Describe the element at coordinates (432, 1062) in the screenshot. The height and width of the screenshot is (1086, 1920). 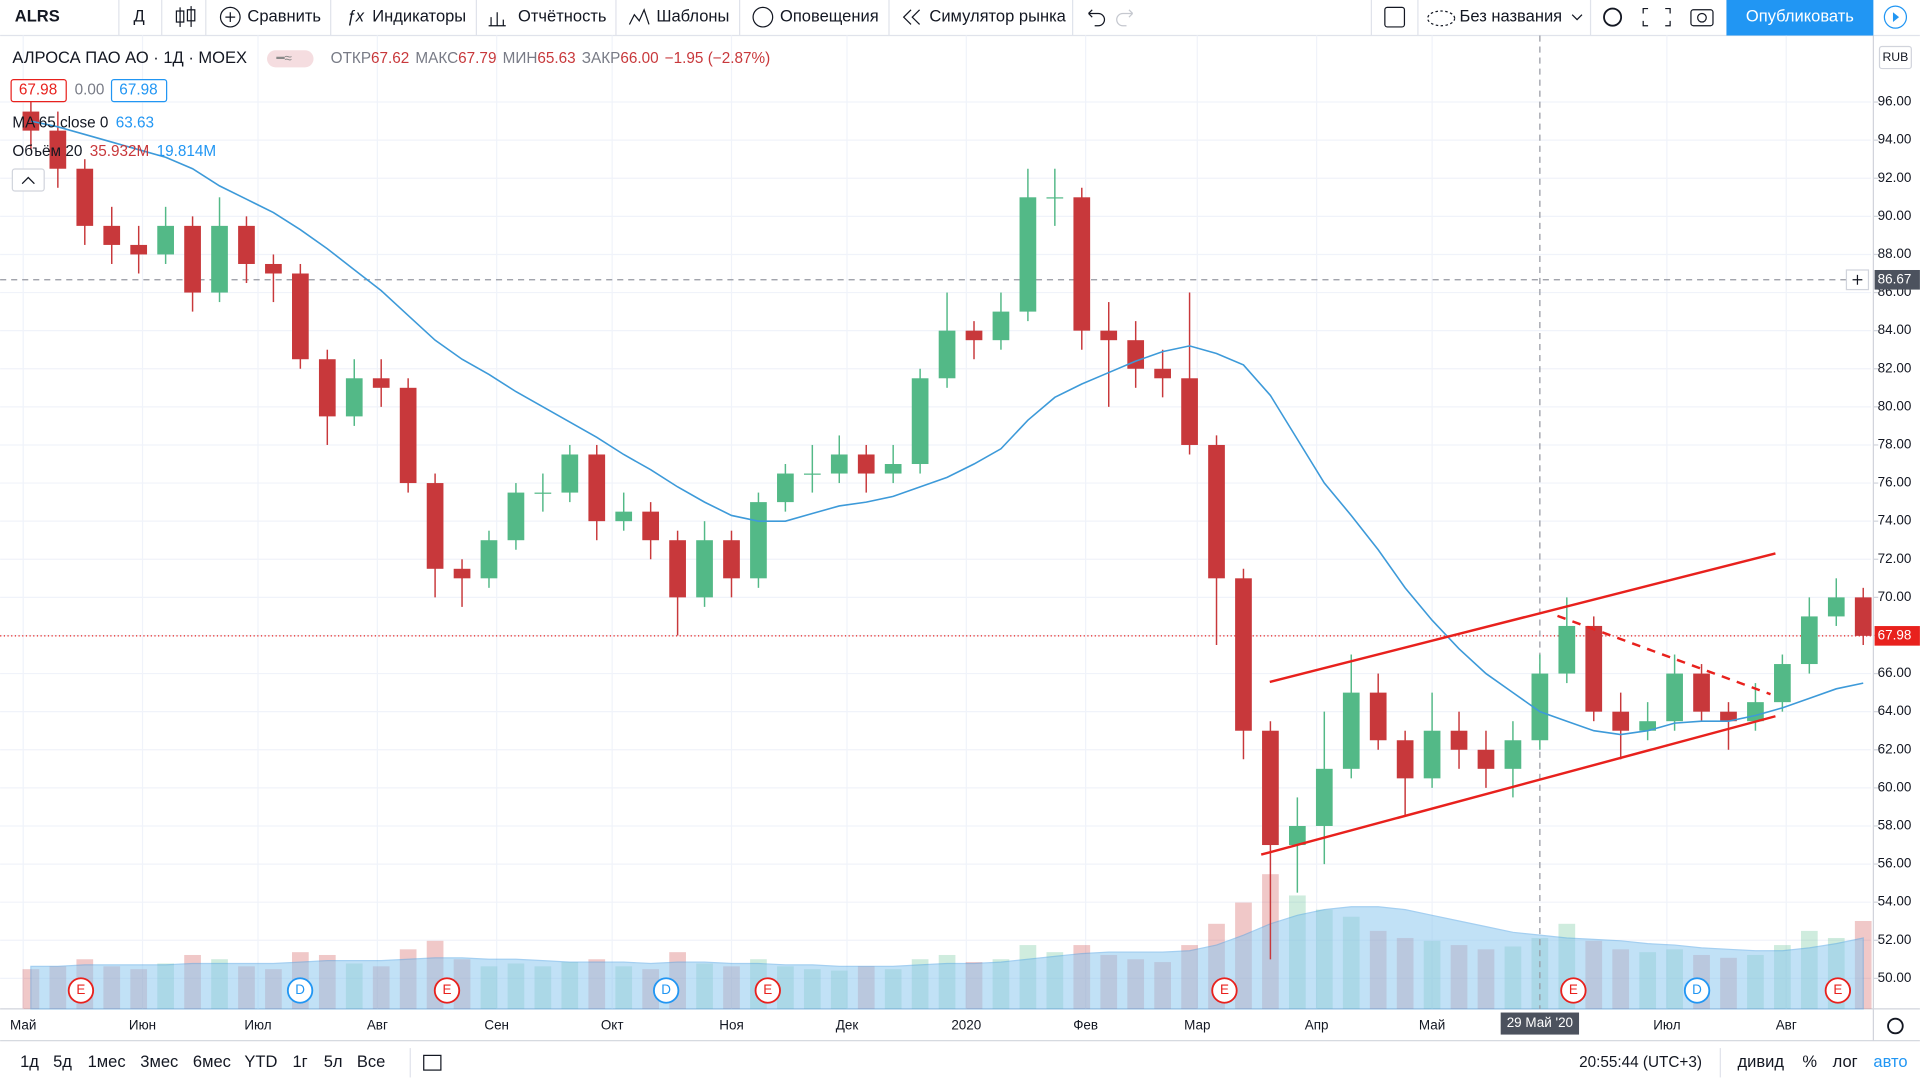
I see `goto-date-button` at that location.